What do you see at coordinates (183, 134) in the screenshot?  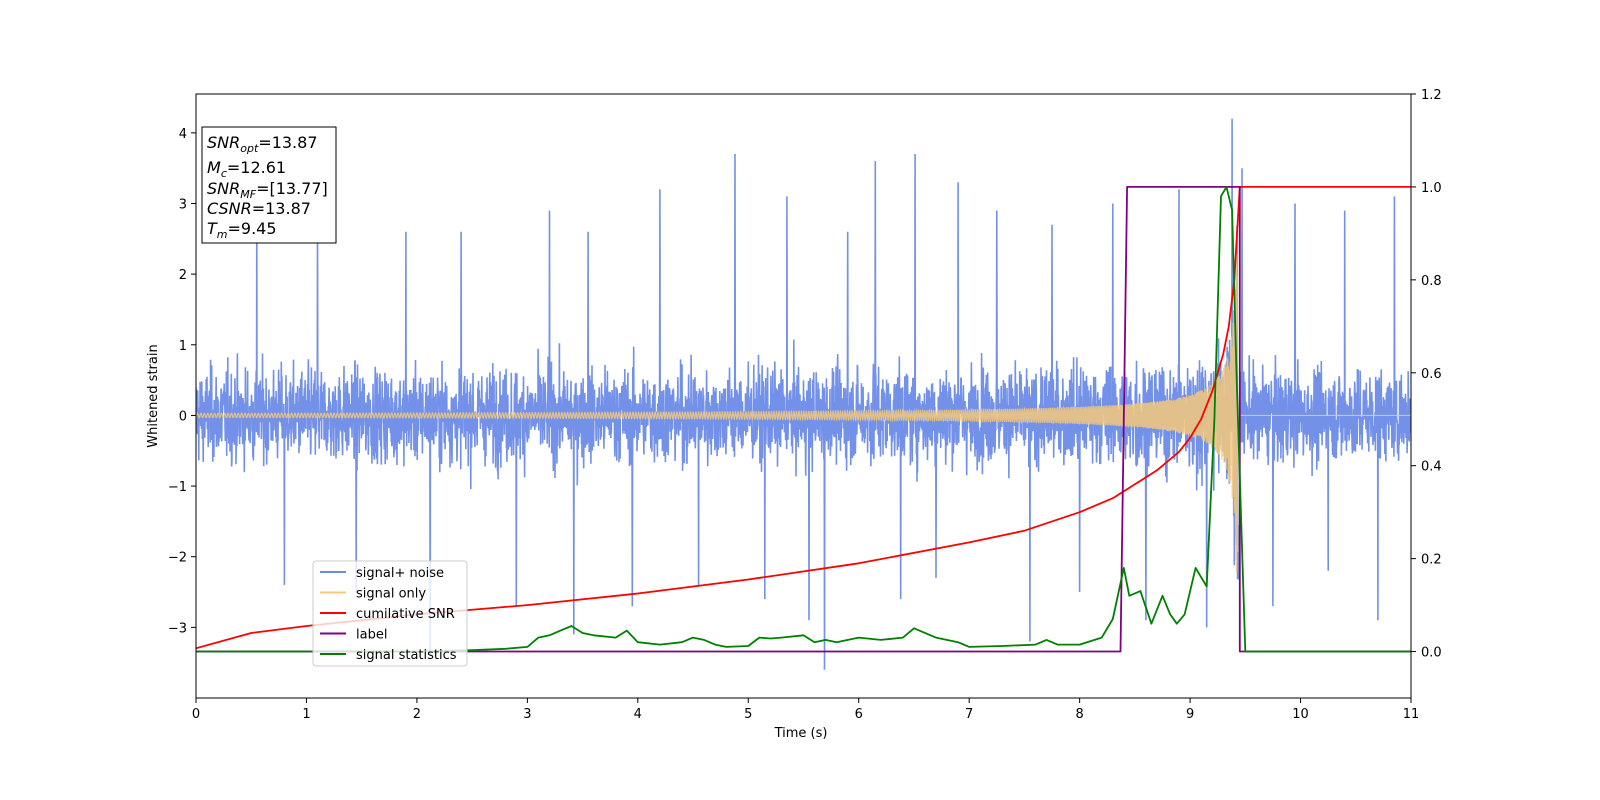 I see `y-tick-label: 4` at bounding box center [183, 134].